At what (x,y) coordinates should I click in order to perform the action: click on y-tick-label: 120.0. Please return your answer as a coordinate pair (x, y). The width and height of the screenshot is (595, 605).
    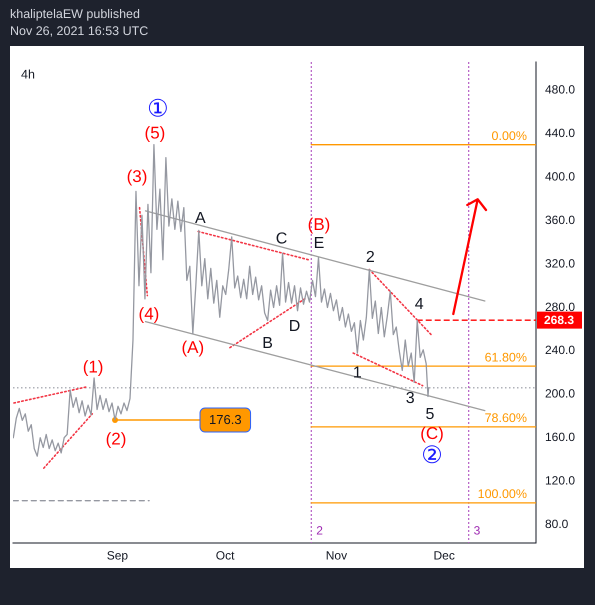
    Looking at the image, I should click on (560, 480).